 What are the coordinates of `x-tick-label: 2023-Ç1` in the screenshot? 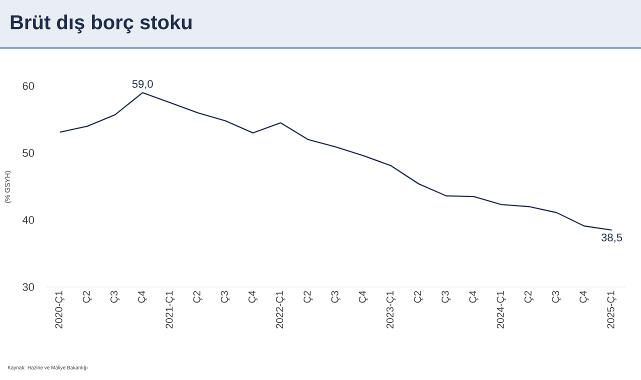 It's located at (391, 309).